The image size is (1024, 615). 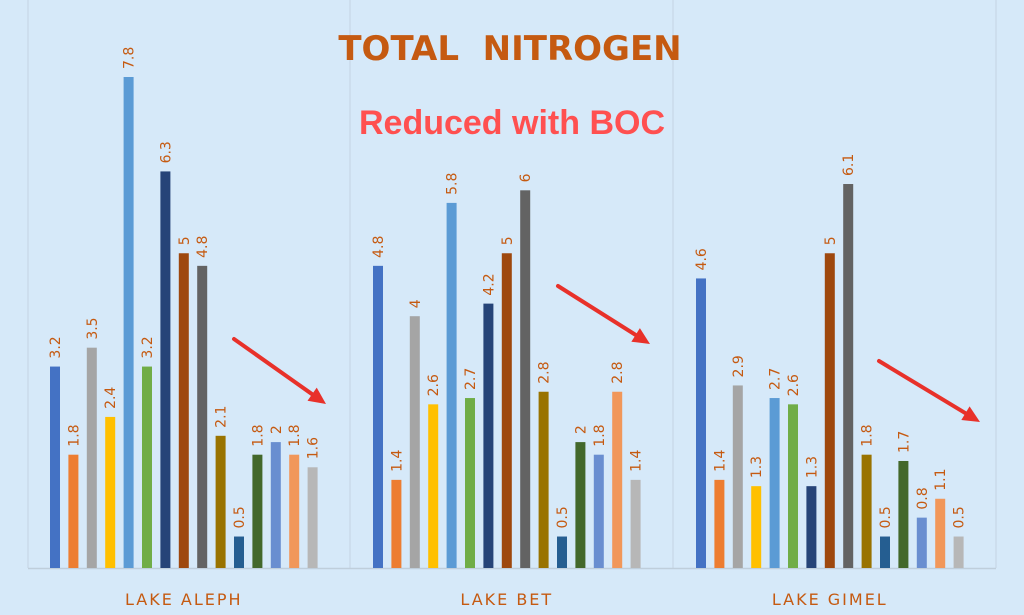 What do you see at coordinates (203, 247) in the screenshot?
I see `data-label: 4.8` at bounding box center [203, 247].